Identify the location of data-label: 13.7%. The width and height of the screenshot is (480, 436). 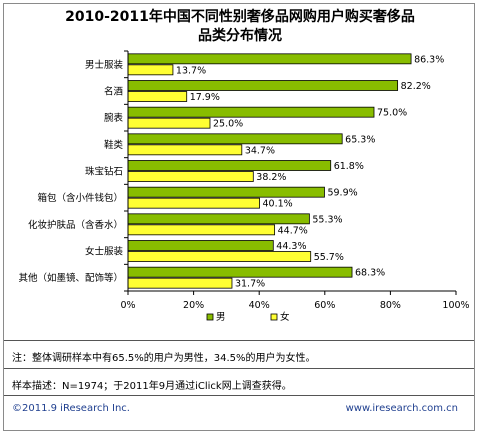
(191, 70).